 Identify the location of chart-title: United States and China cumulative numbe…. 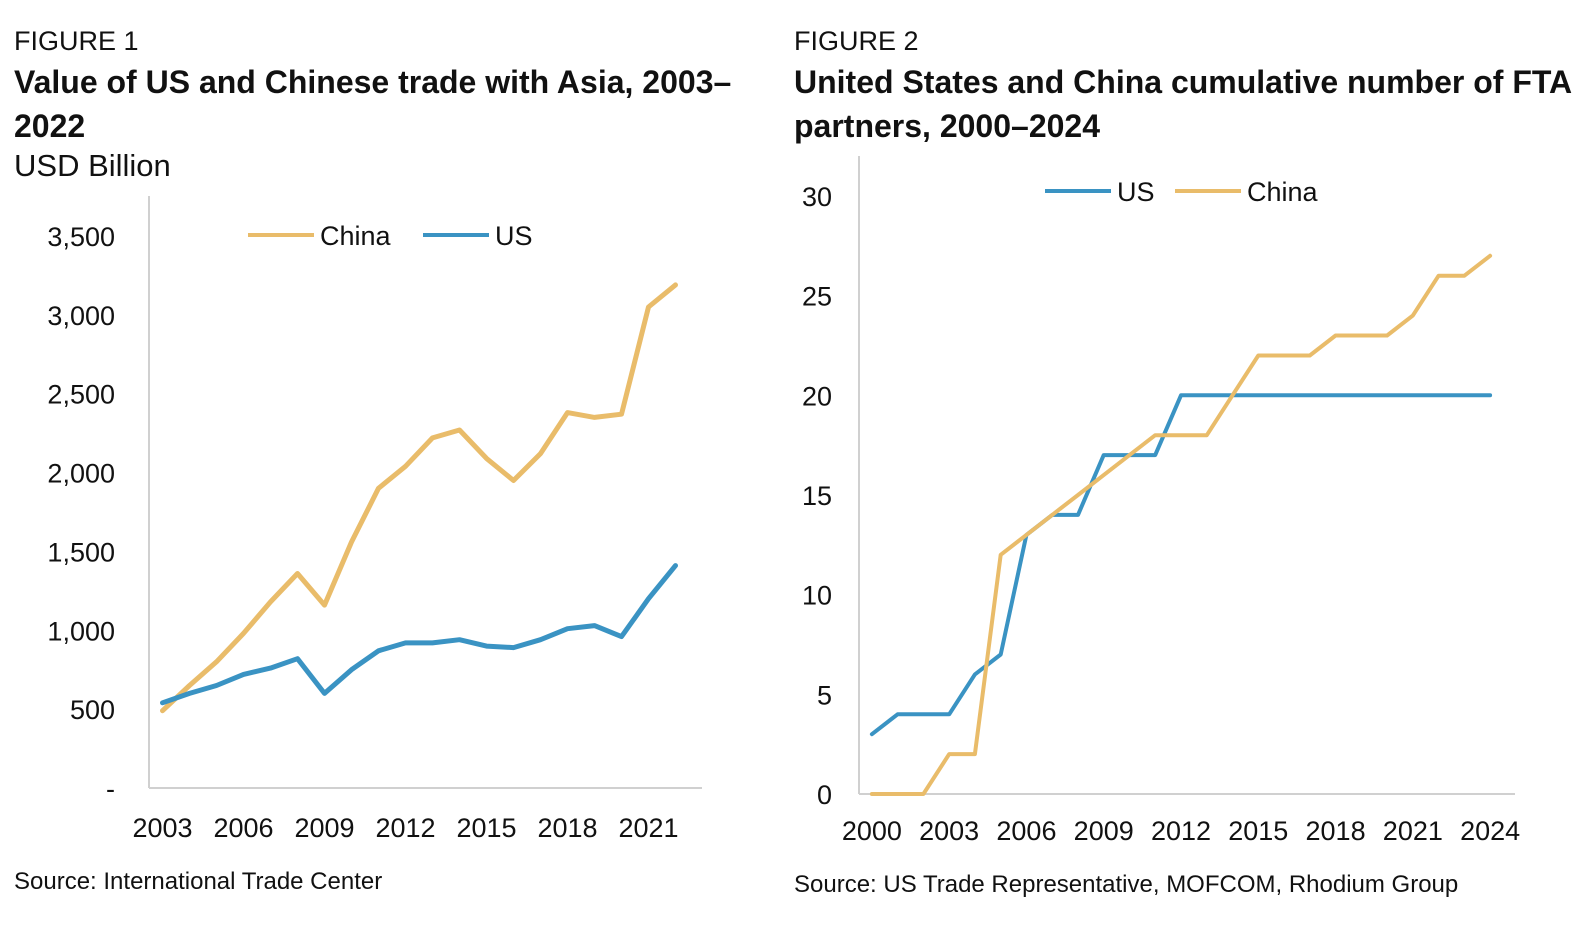
(1182, 104).